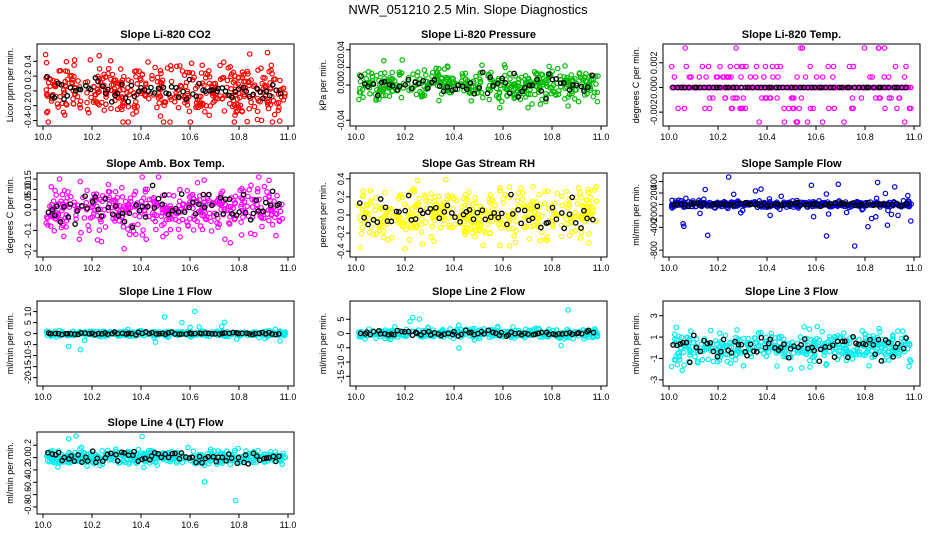 The width and height of the screenshot is (936, 540). Describe the element at coordinates (654, 181) in the screenshot. I see `y-tick-label: 400` at that location.